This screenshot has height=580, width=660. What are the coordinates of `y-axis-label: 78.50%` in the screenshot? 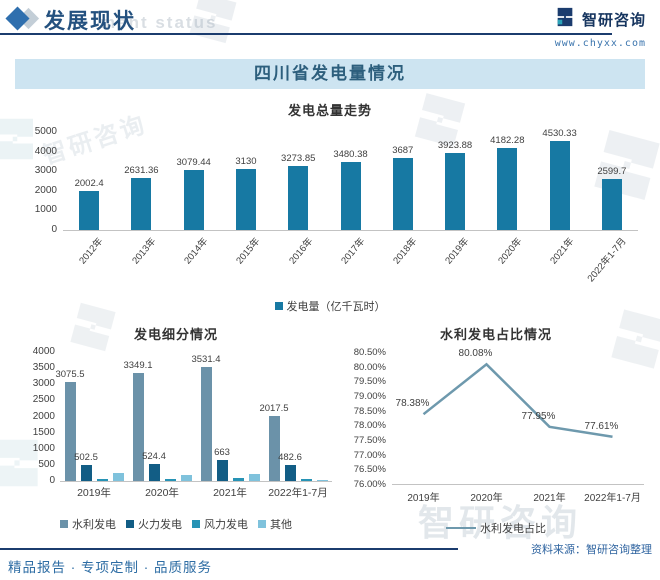 It's located at (369, 411).